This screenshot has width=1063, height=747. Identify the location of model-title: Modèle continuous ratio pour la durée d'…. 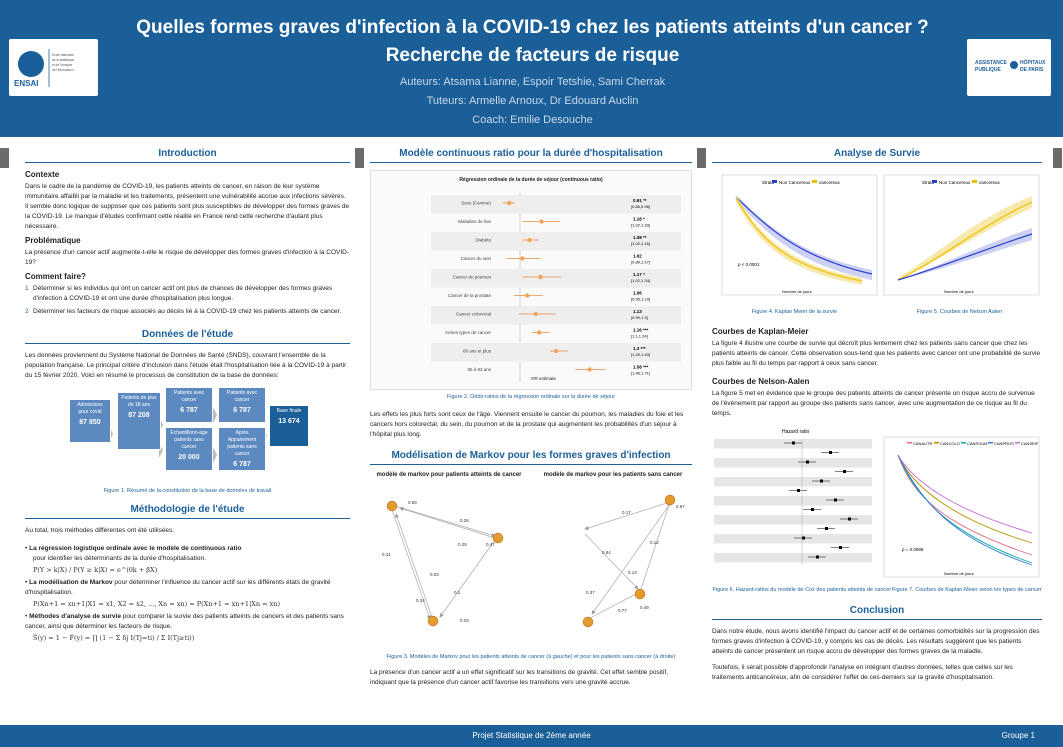
(531, 155).